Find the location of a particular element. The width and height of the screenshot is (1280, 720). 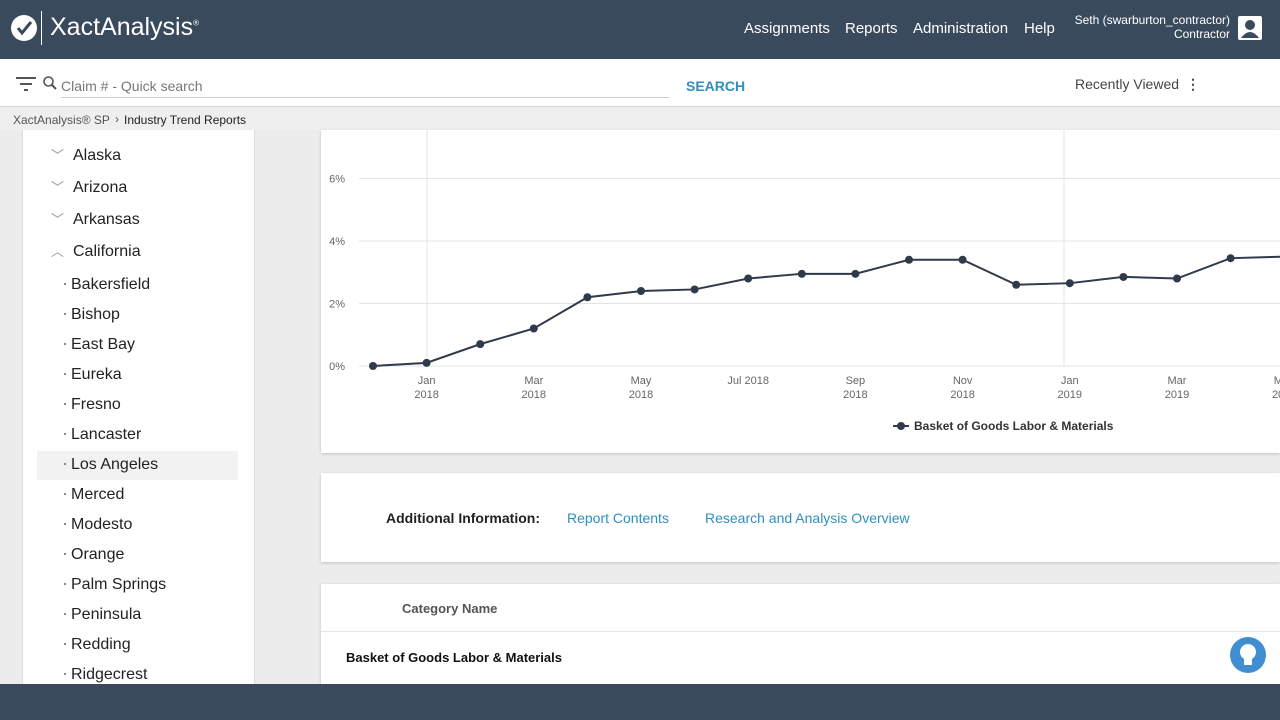

city-item: East Bay is located at coordinates (103, 344).